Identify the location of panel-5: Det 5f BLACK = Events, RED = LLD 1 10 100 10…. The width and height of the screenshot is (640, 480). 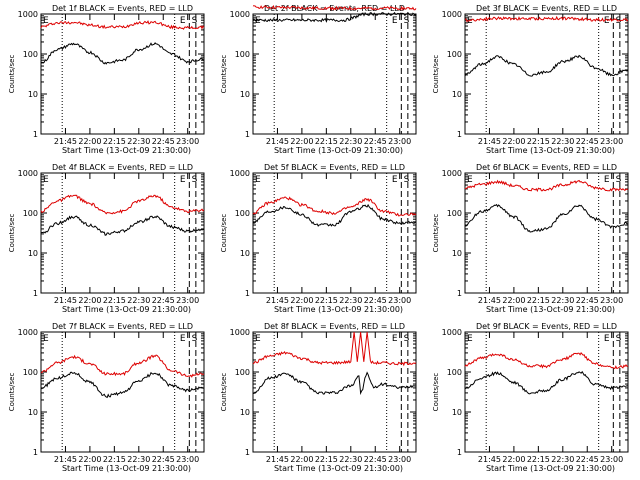
(318, 238).